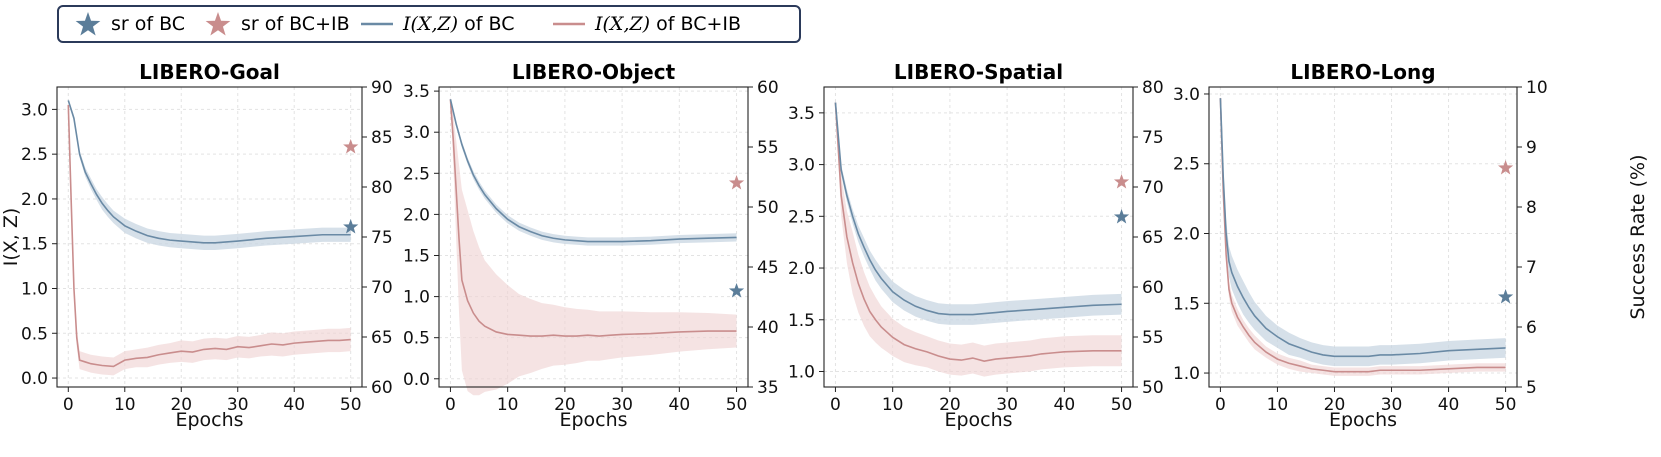 Image resolution: width=1661 pixels, height=457 pixels. I want to click on y2-tick-label: 75, so click(1153, 138).